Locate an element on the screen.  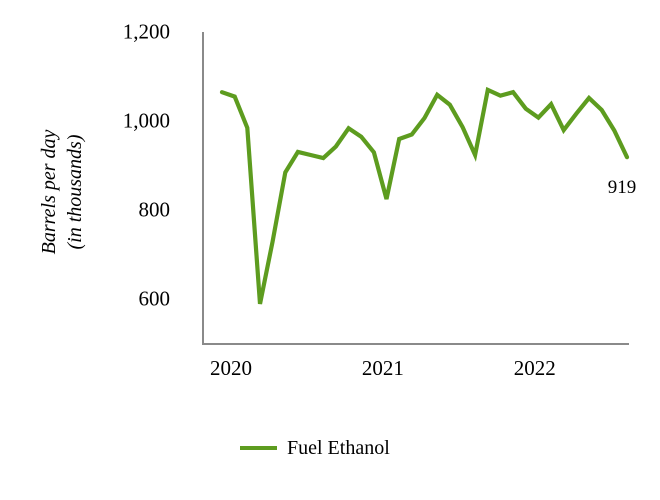
legend: Fuel Ethanol is located at coordinates (315, 448).